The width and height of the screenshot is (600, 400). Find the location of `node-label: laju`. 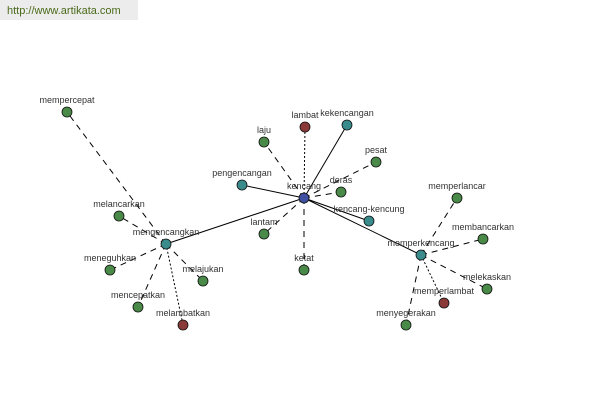

node-label: laju is located at coordinates (264, 130).